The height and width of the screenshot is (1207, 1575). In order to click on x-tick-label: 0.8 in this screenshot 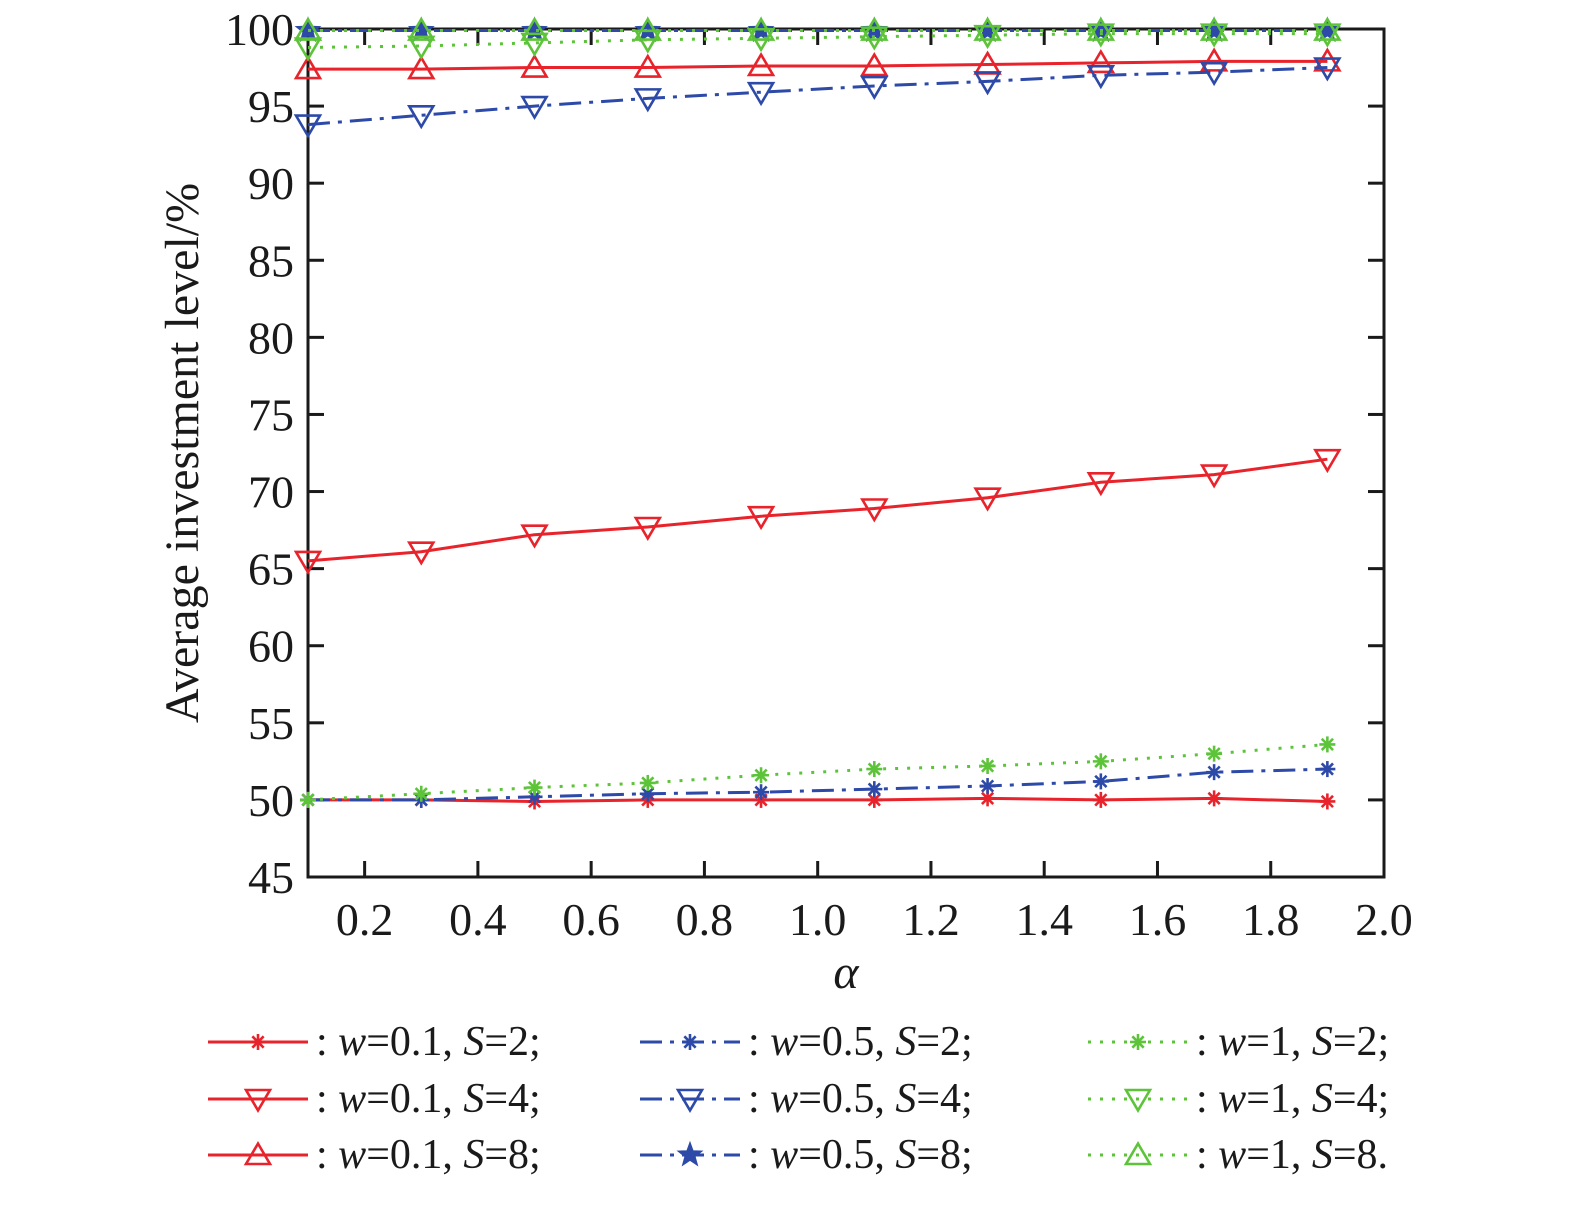, I will do `click(705, 919)`.